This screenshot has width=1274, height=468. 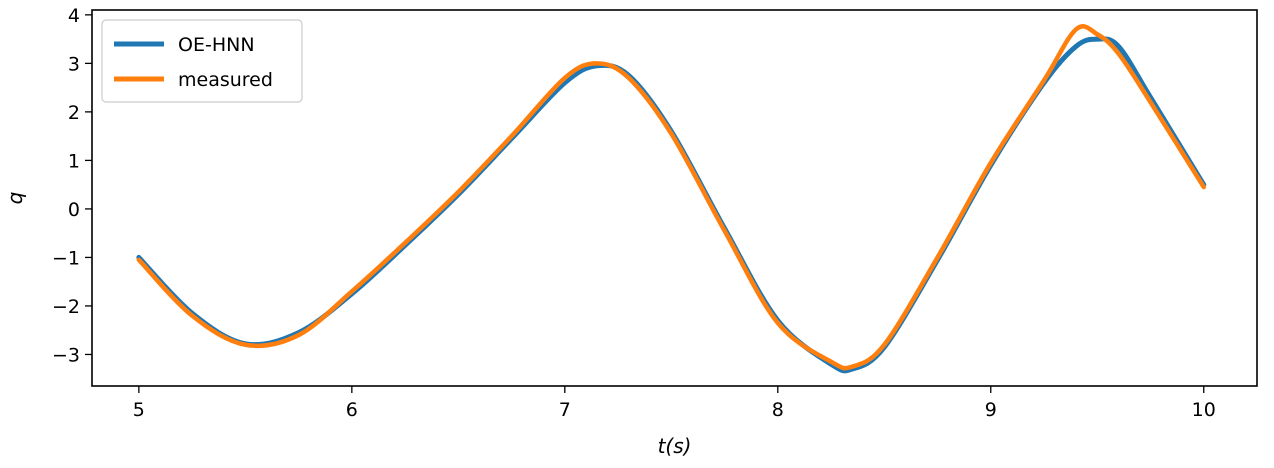 I want to click on y-tick-label: 0, so click(x=74, y=210).